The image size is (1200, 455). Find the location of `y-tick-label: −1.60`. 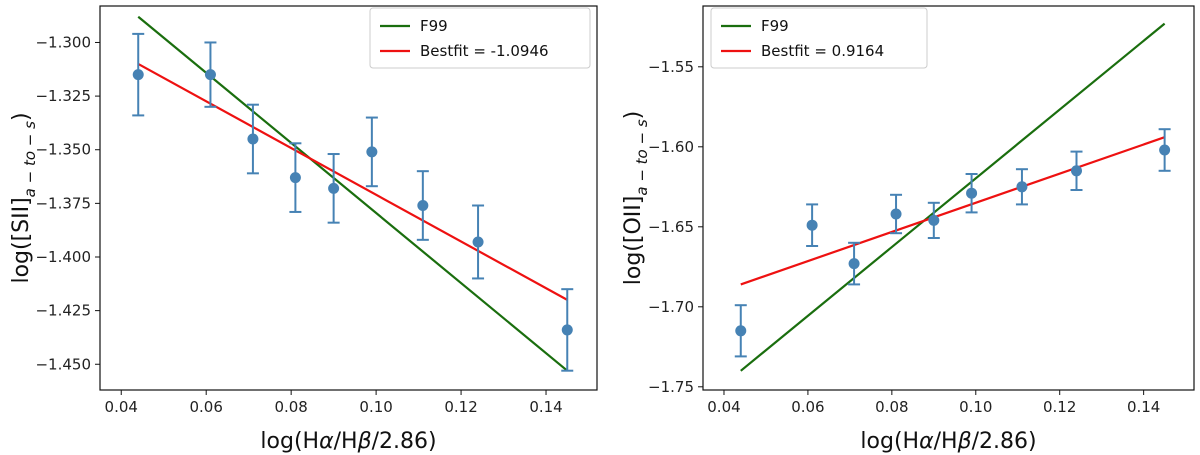

y-tick-label: −1.60 is located at coordinates (671, 147).